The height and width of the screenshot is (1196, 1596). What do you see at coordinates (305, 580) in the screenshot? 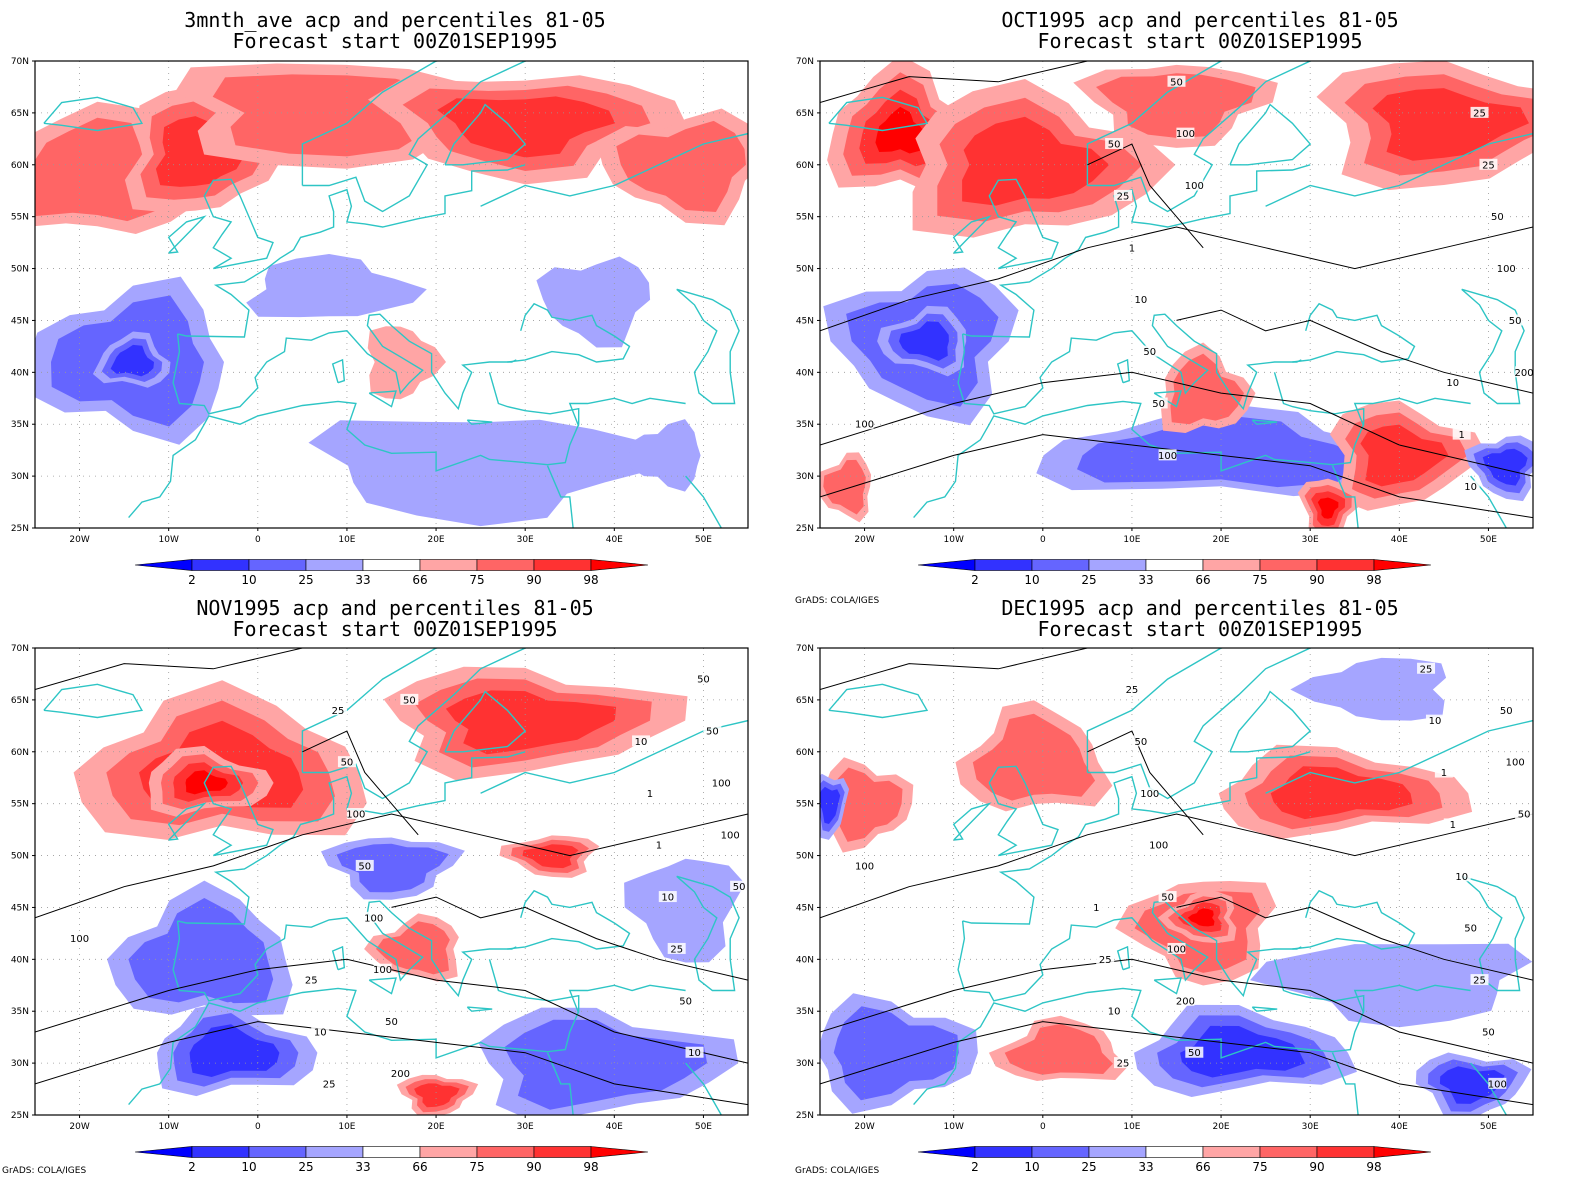
I see `colorbar-label: 25` at bounding box center [305, 580].